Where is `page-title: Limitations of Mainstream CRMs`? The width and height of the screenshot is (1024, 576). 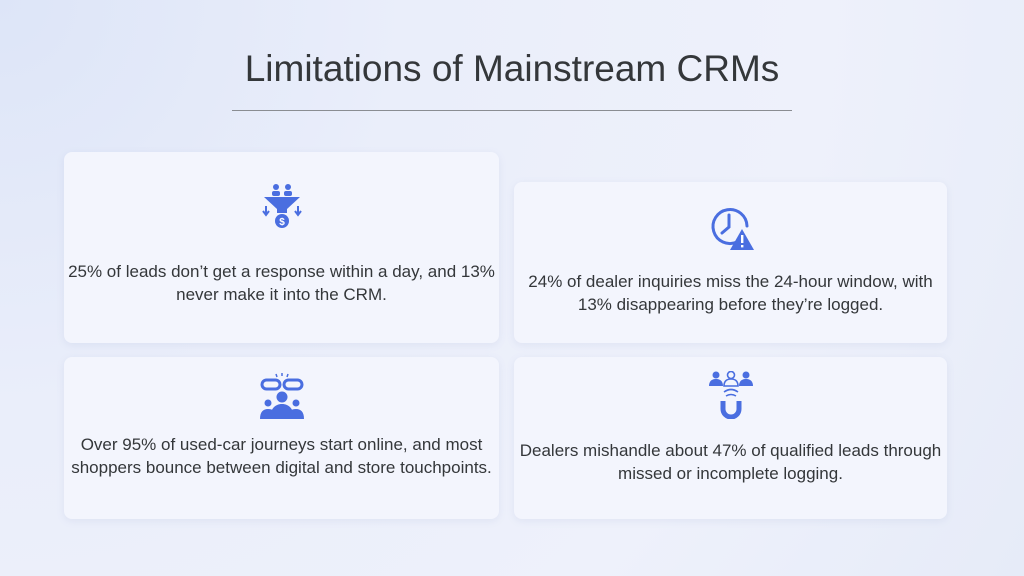 page-title: Limitations of Mainstream CRMs is located at coordinates (512, 68).